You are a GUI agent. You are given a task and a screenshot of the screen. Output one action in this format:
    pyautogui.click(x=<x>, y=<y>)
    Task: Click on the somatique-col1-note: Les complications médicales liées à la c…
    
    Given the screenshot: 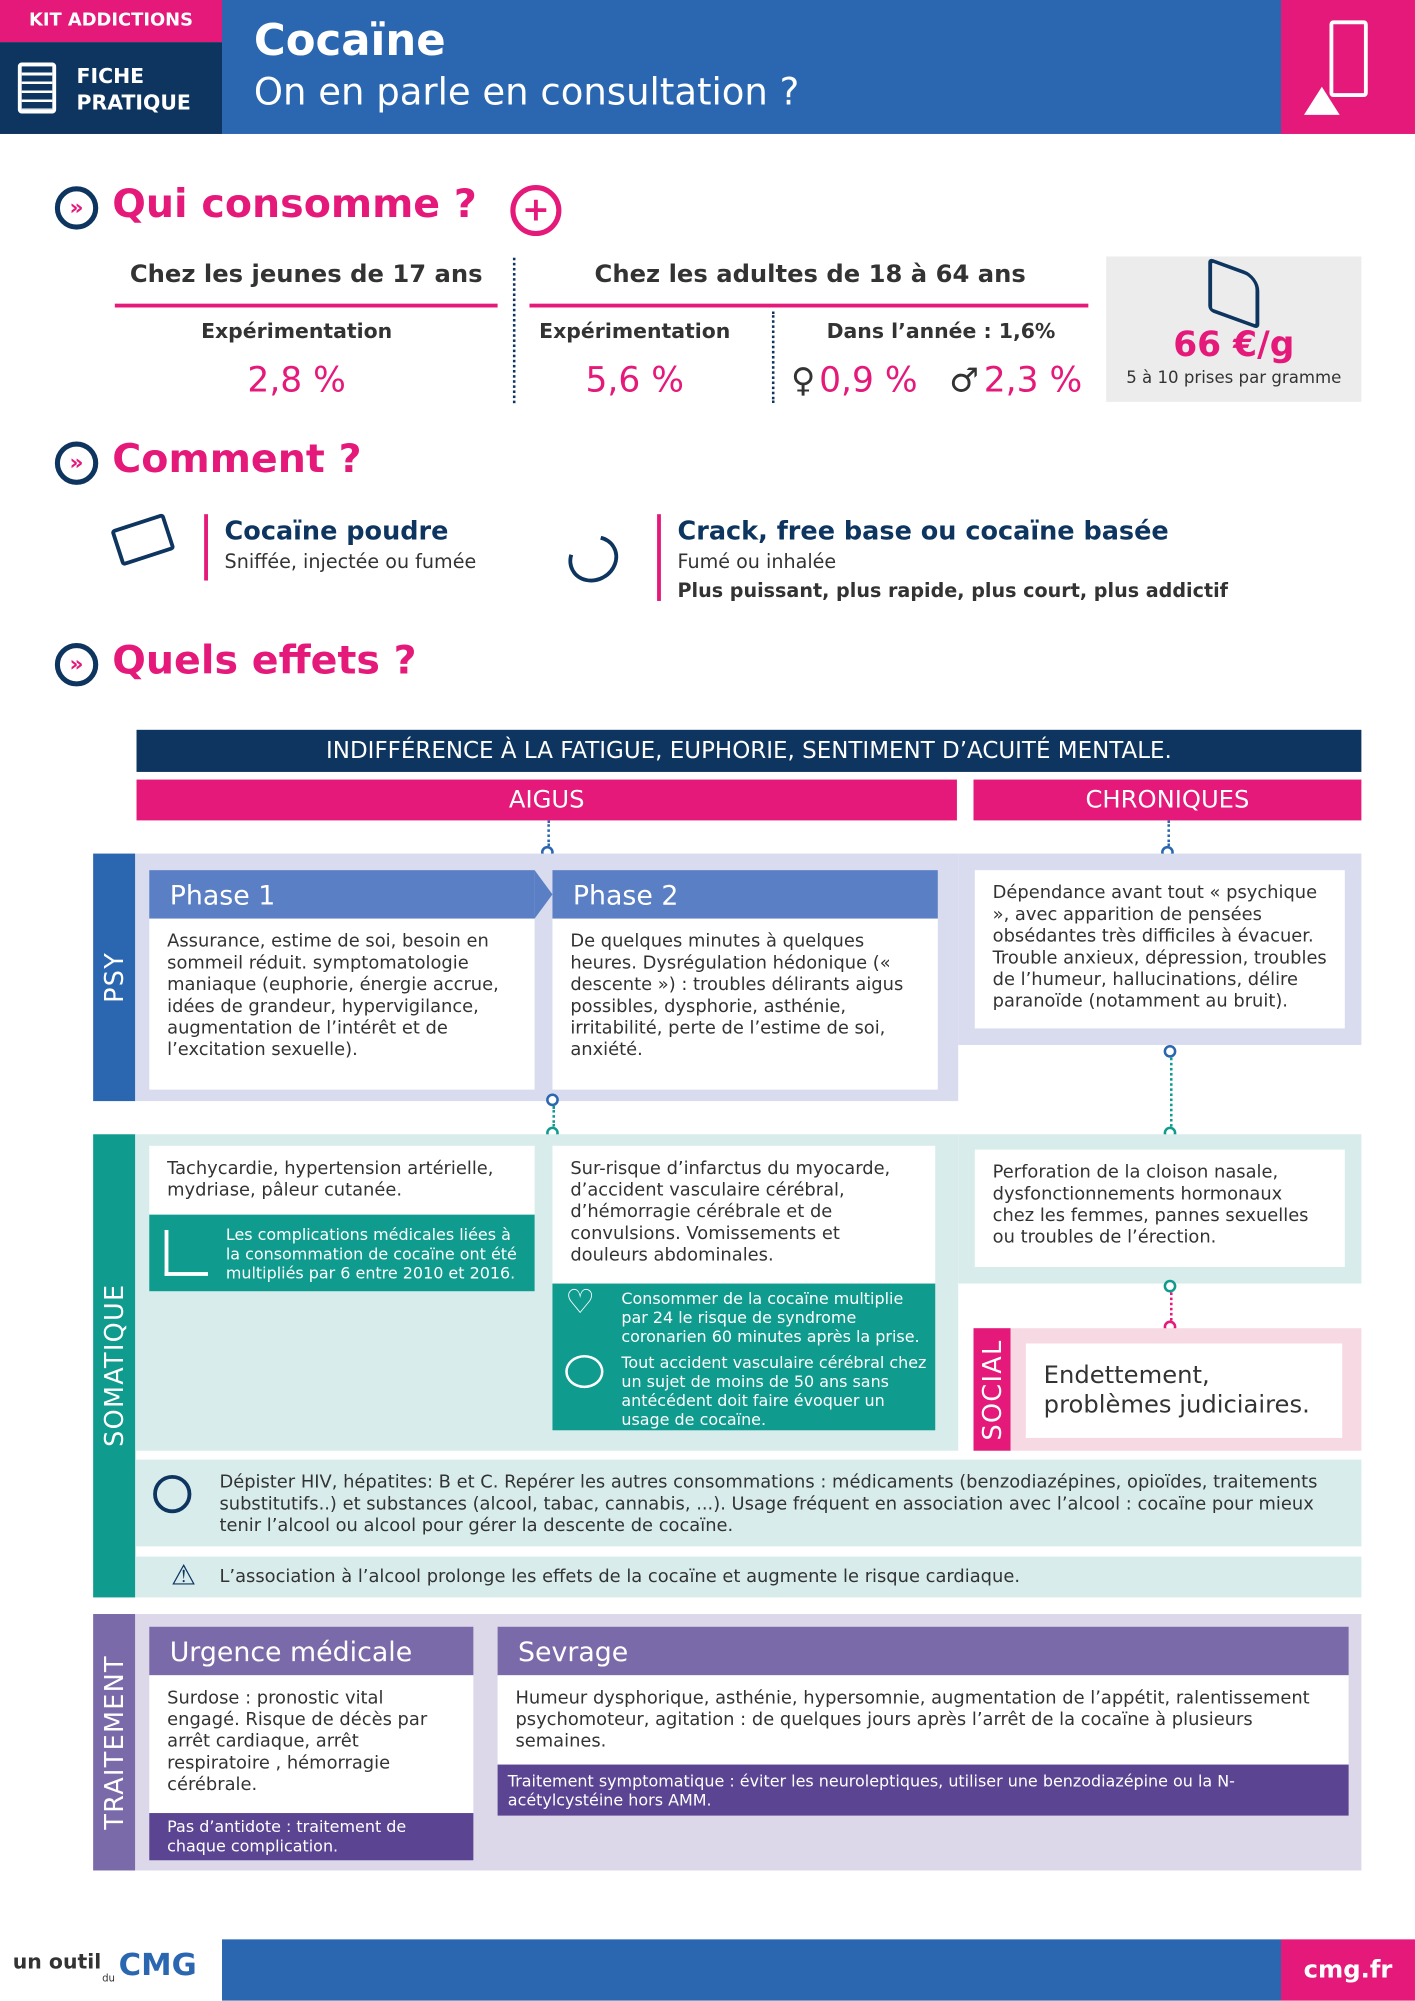 What is the action you would take?
    pyautogui.click(x=342, y=1253)
    